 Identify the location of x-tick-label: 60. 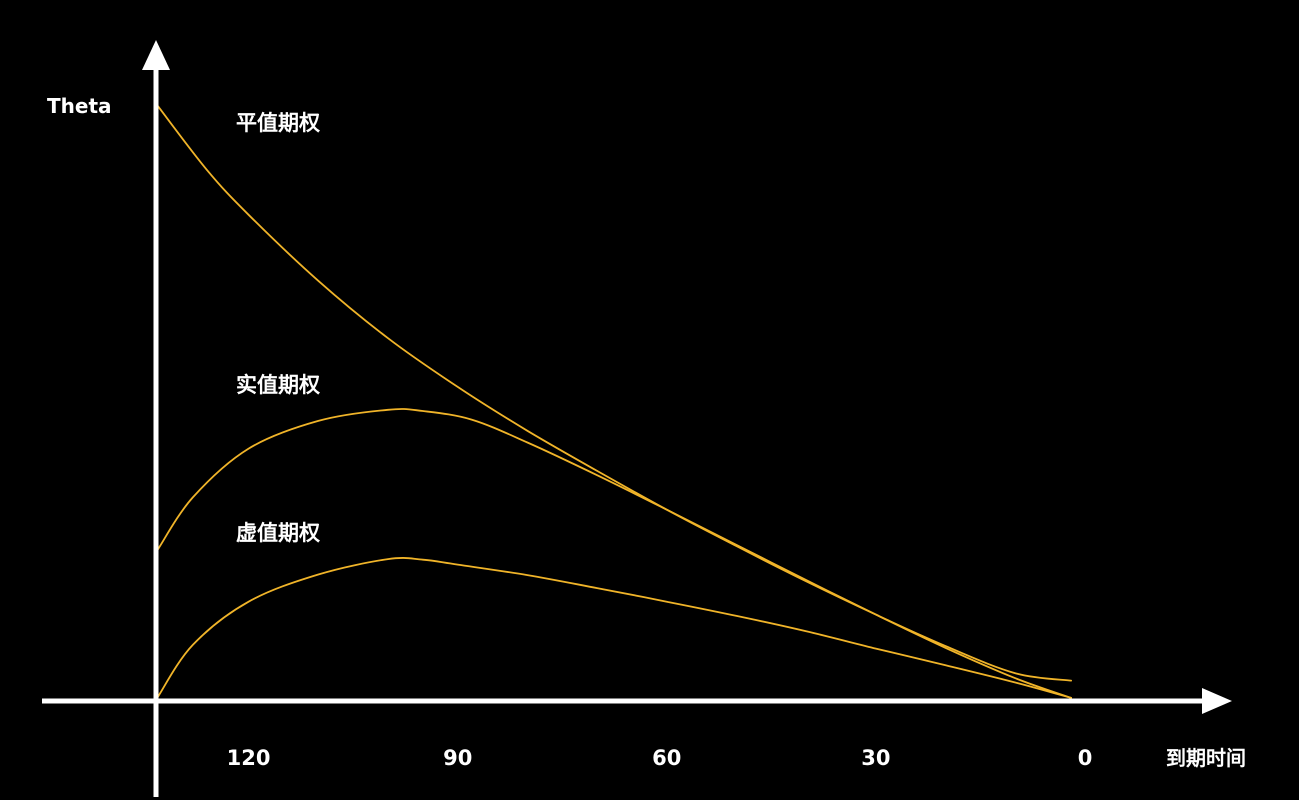
(666, 758).